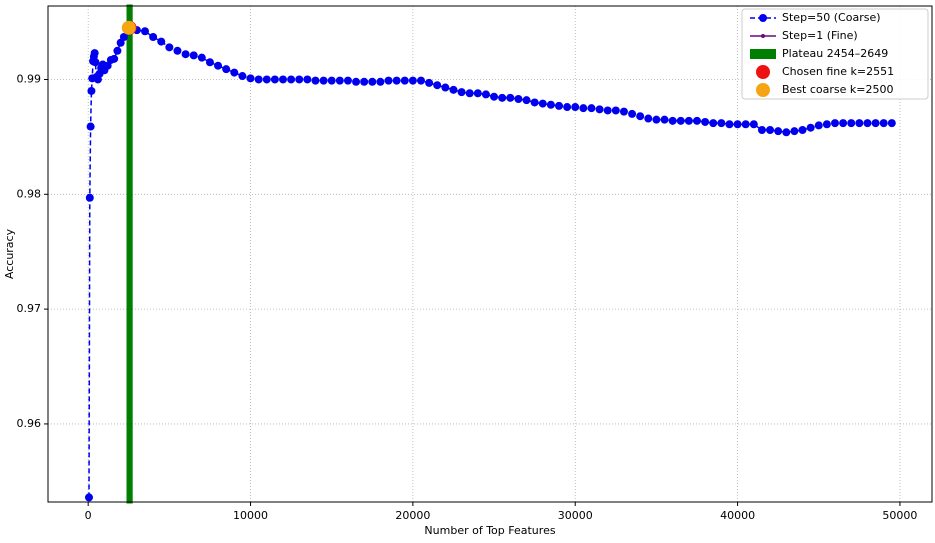  Describe the element at coordinates (128, 27) in the screenshot. I see `highlight-point` at that location.